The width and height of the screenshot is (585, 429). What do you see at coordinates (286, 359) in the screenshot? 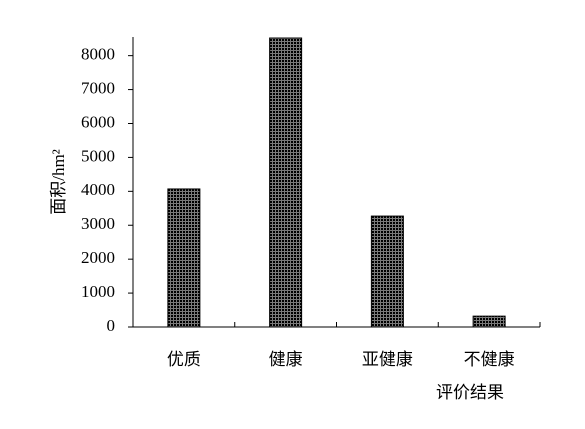
I see `x-tick-label: 健康` at bounding box center [286, 359].